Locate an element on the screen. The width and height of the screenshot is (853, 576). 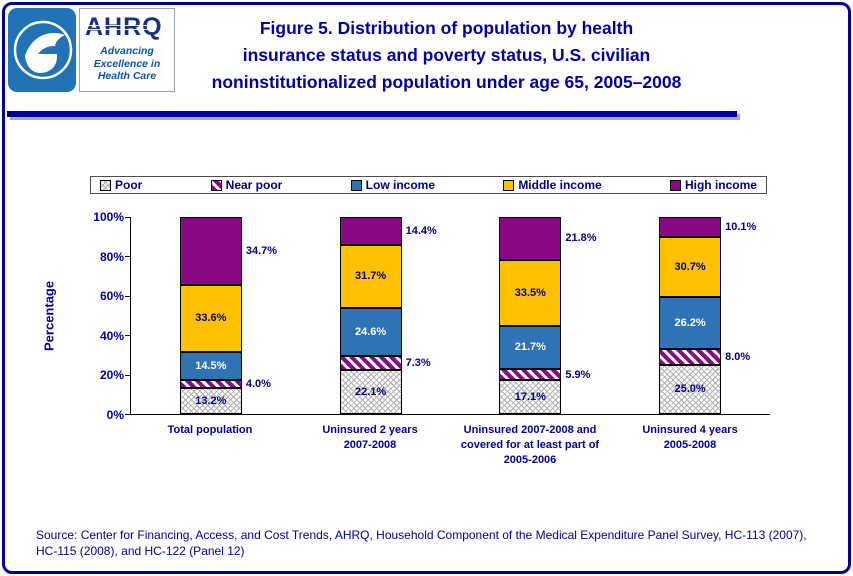
bar-segment-low-income: 24.6% is located at coordinates (370, 332).